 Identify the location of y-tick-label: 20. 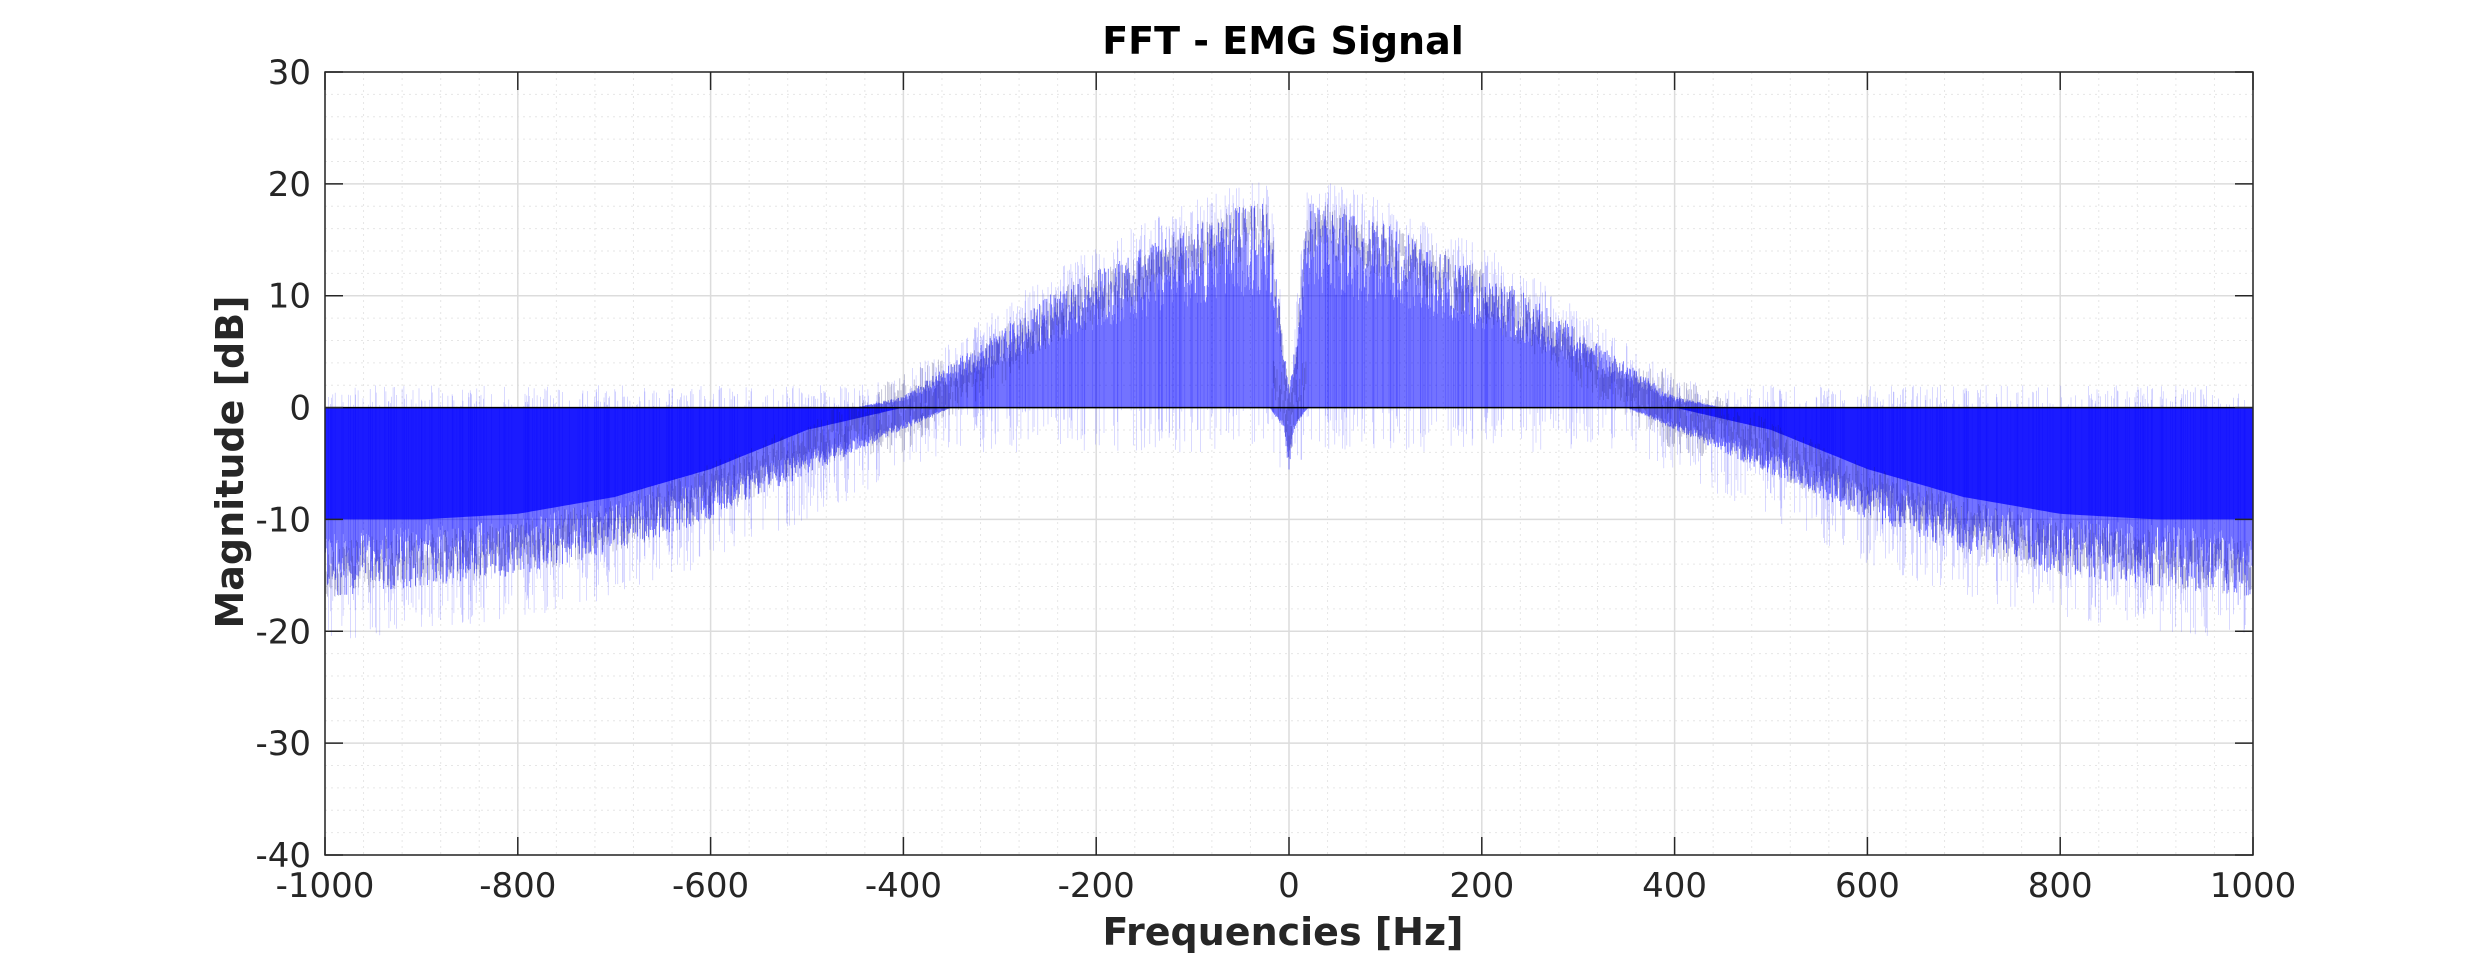
(289, 185).